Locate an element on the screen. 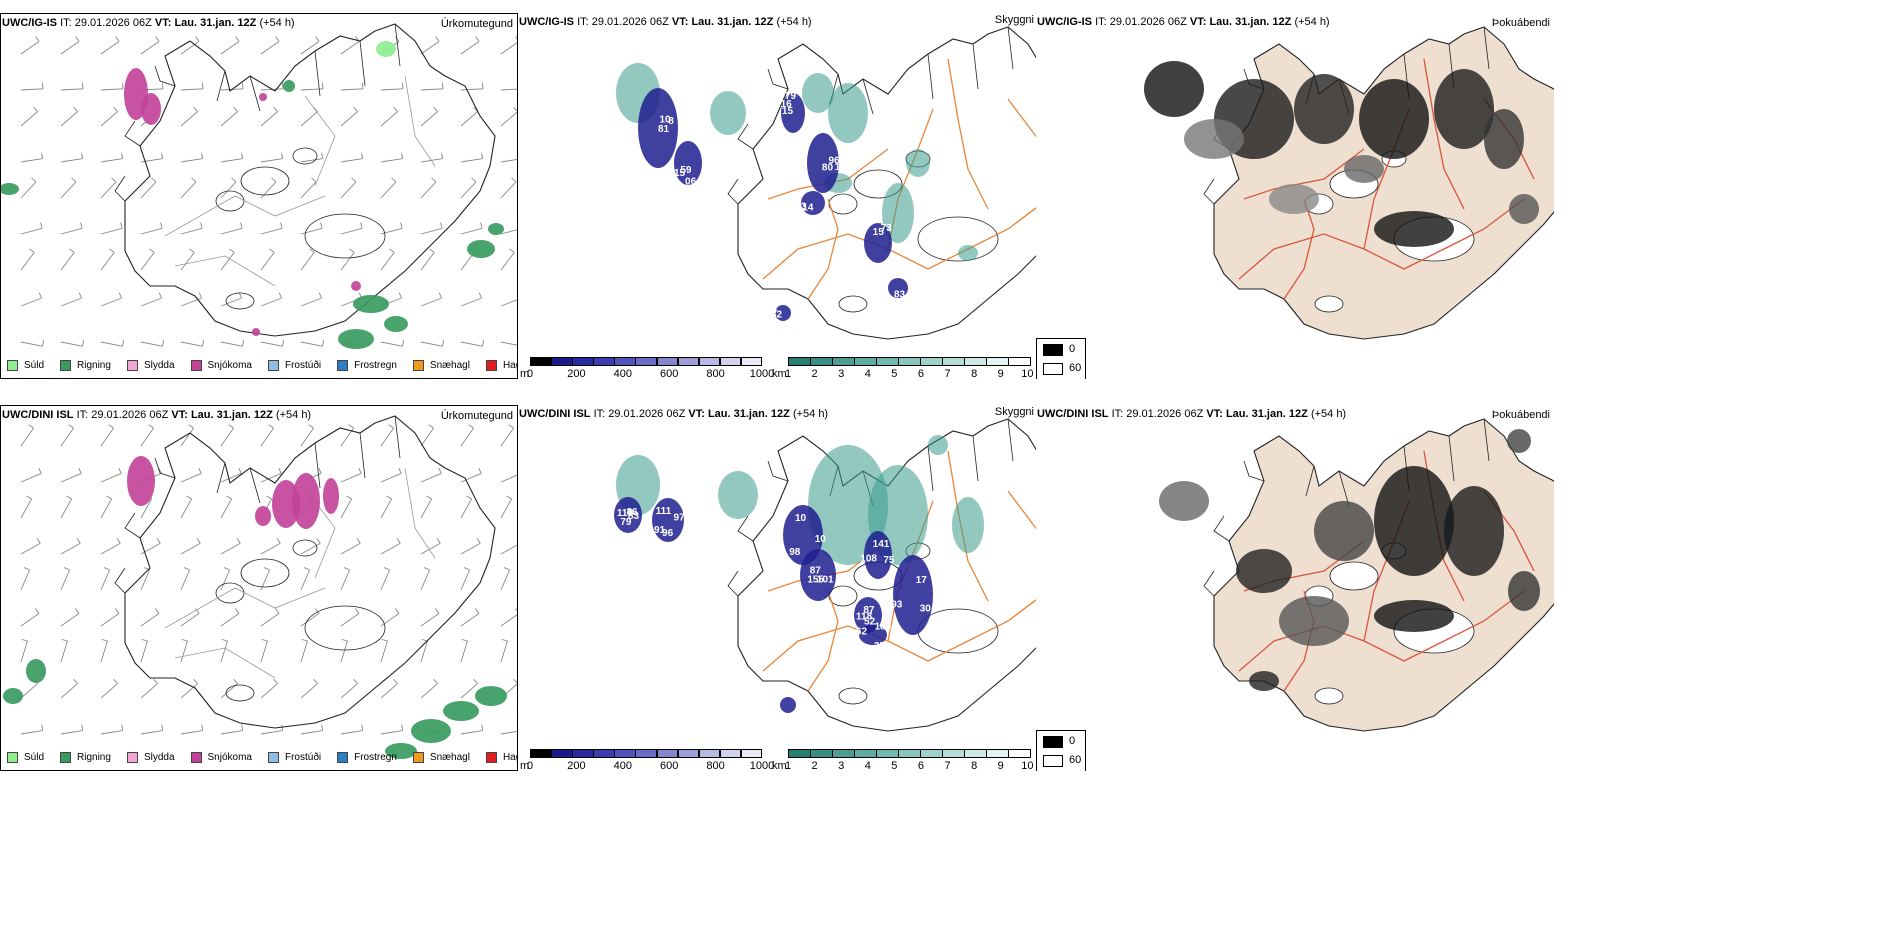 The image size is (1900, 950). legend-label: Slydda is located at coordinates (159, 757).